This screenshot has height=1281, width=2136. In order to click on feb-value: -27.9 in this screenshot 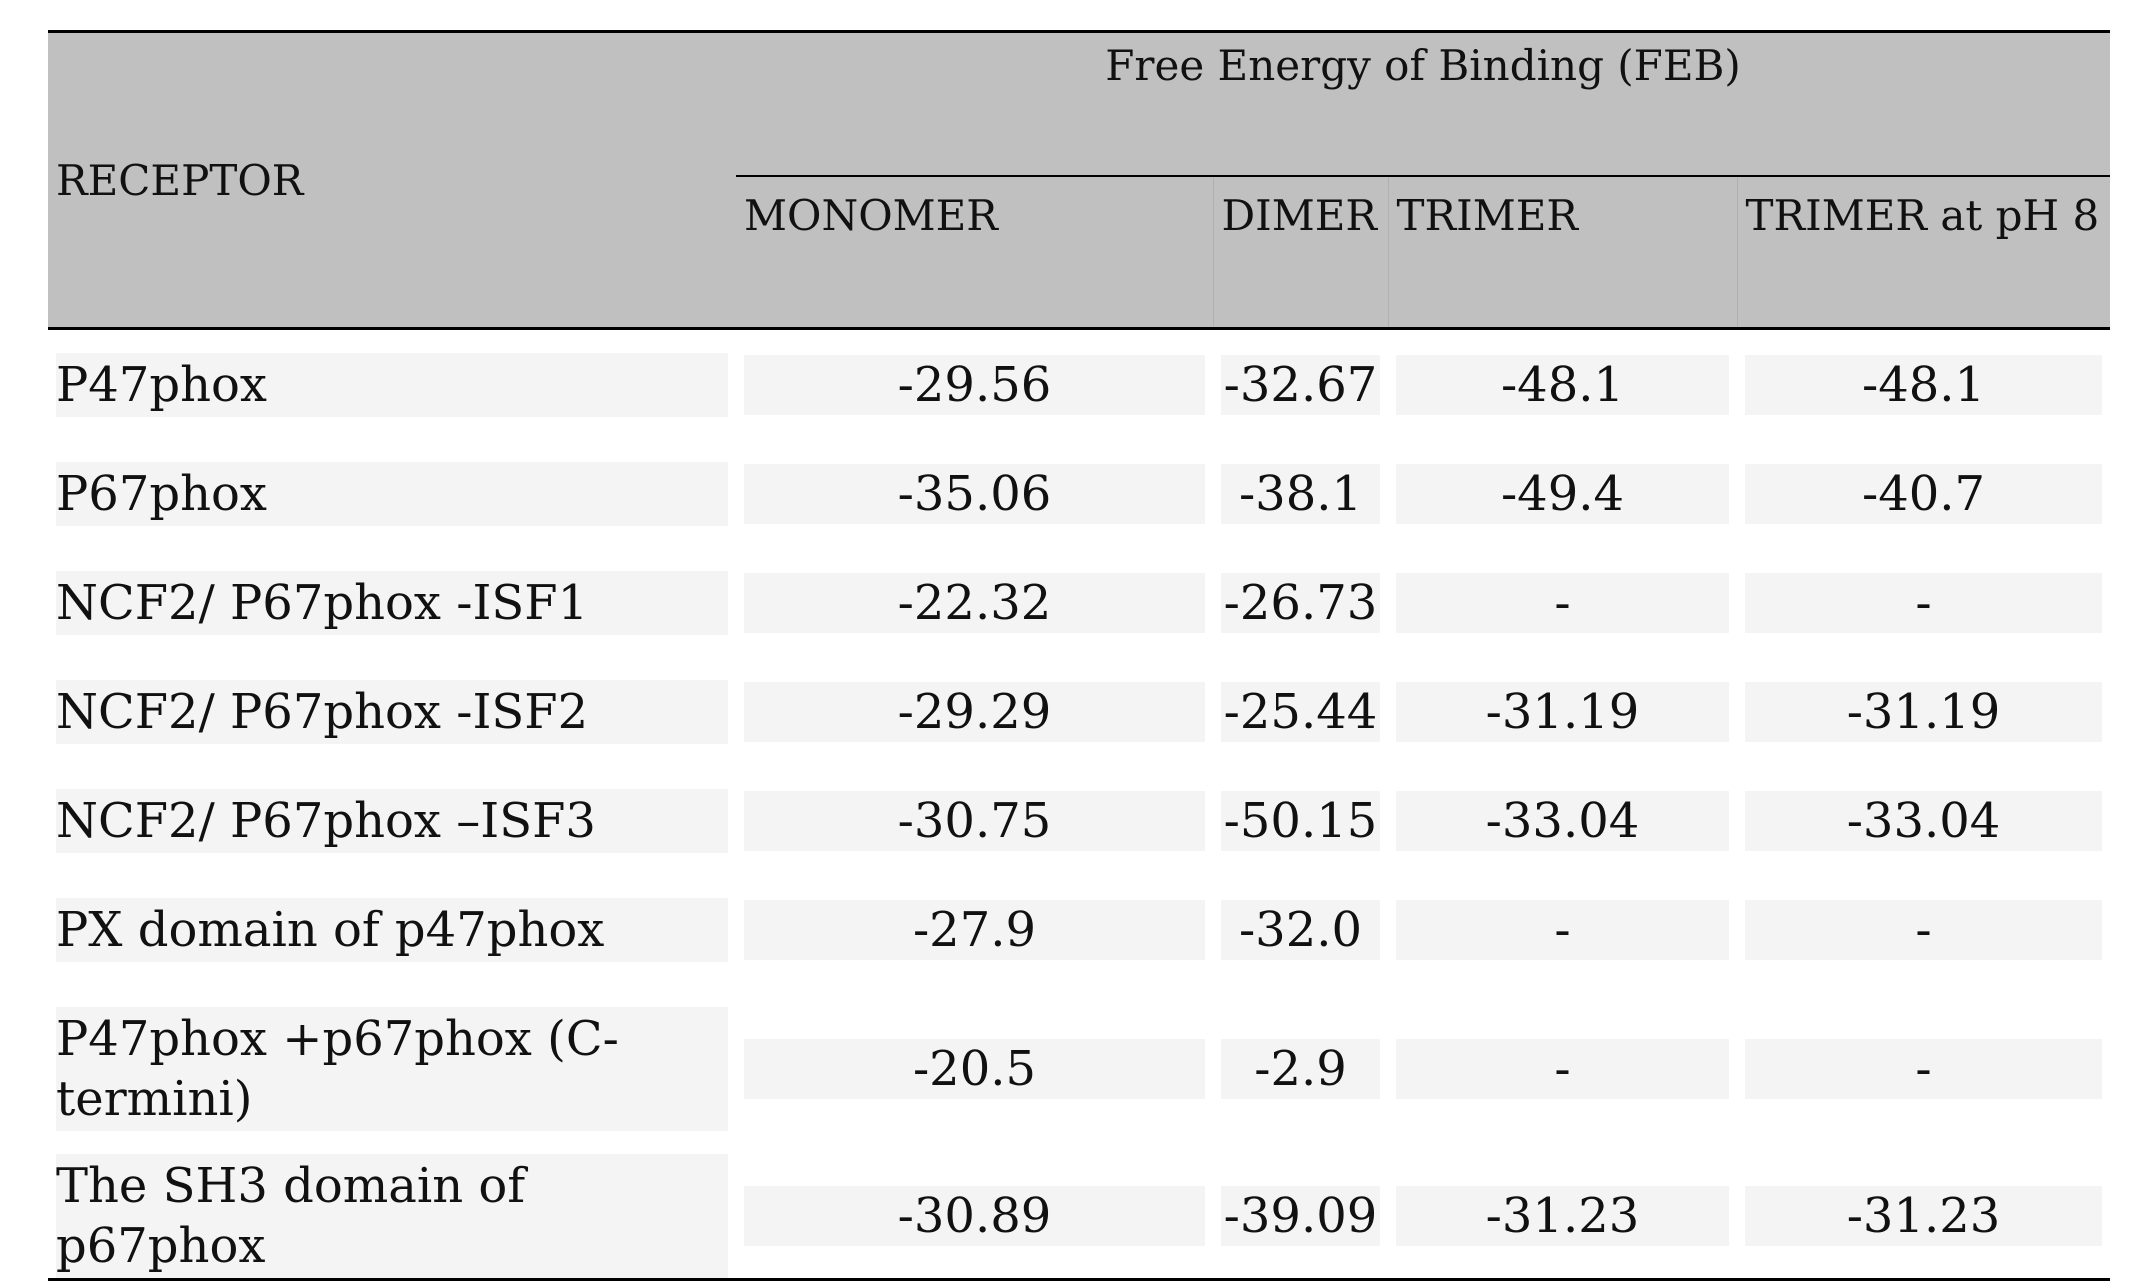, I will do `click(974, 929)`.